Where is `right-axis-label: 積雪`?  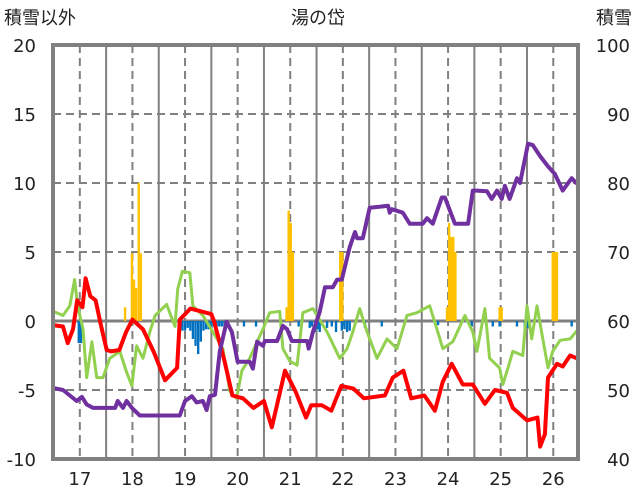
right-axis-label: 積雪 is located at coordinates (614, 18).